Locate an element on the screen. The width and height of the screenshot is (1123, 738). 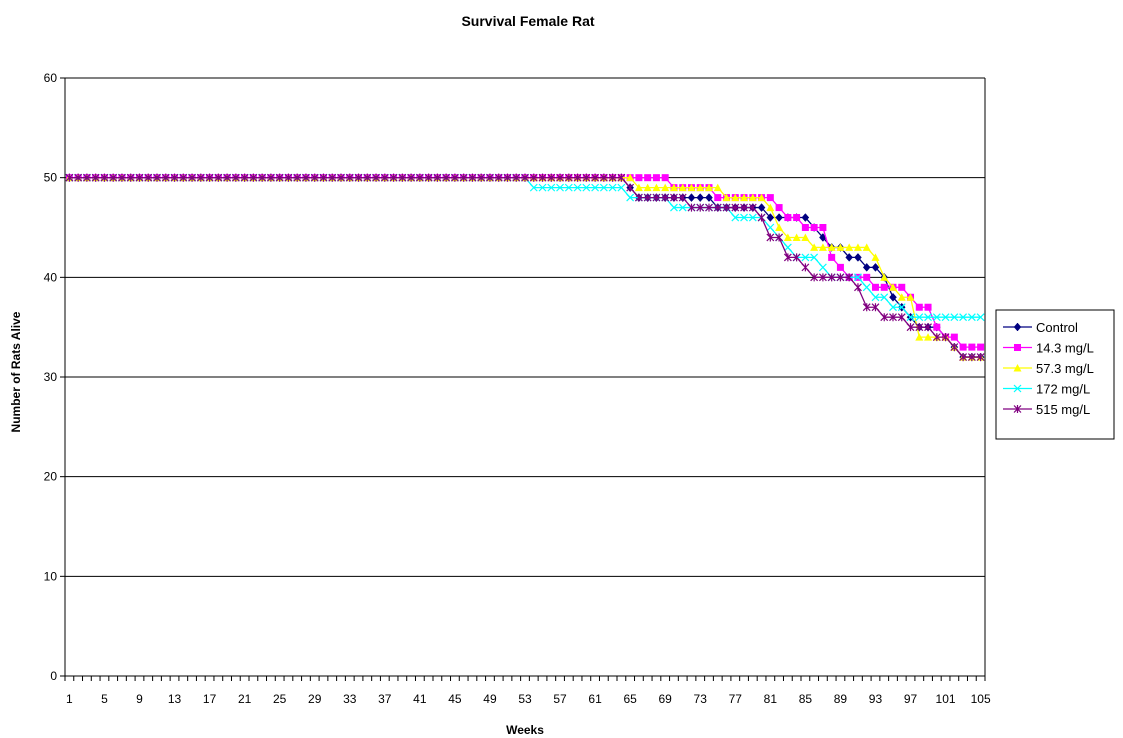
legend-entry: Control is located at coordinates (1040, 327).